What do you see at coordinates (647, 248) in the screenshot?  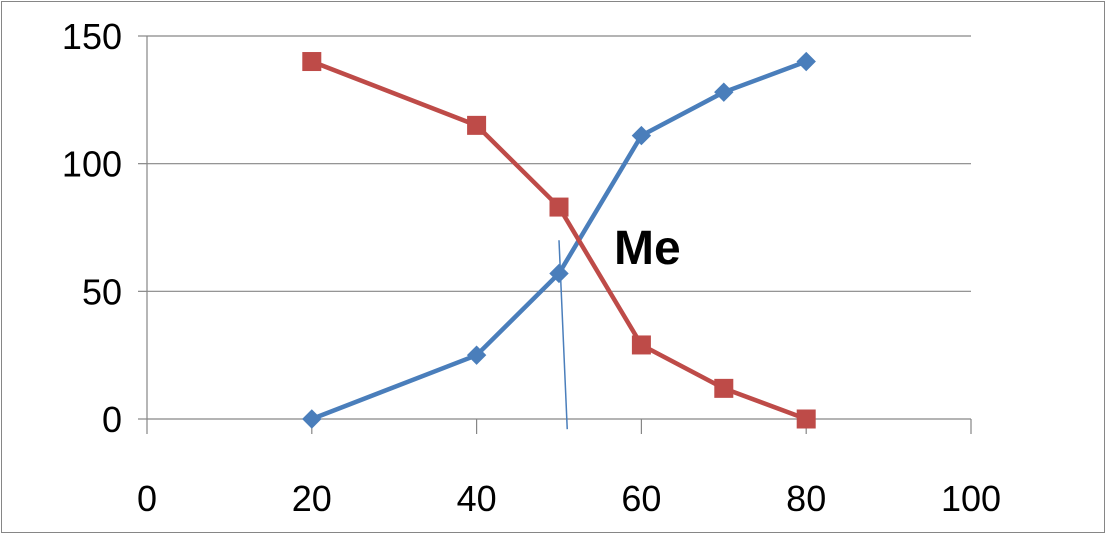 I see `median-label: Me` at bounding box center [647, 248].